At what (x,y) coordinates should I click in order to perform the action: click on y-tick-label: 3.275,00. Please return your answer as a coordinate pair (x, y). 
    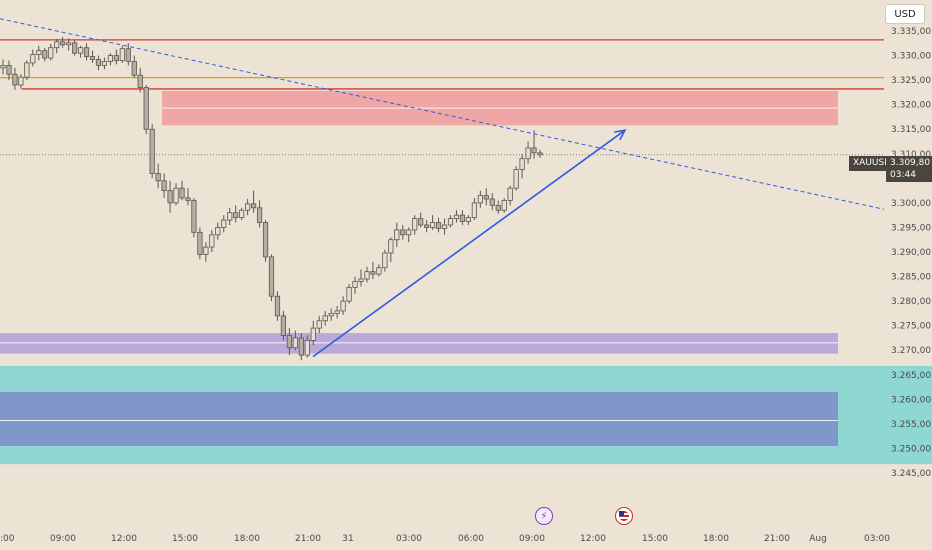
    Looking at the image, I should click on (911, 327).